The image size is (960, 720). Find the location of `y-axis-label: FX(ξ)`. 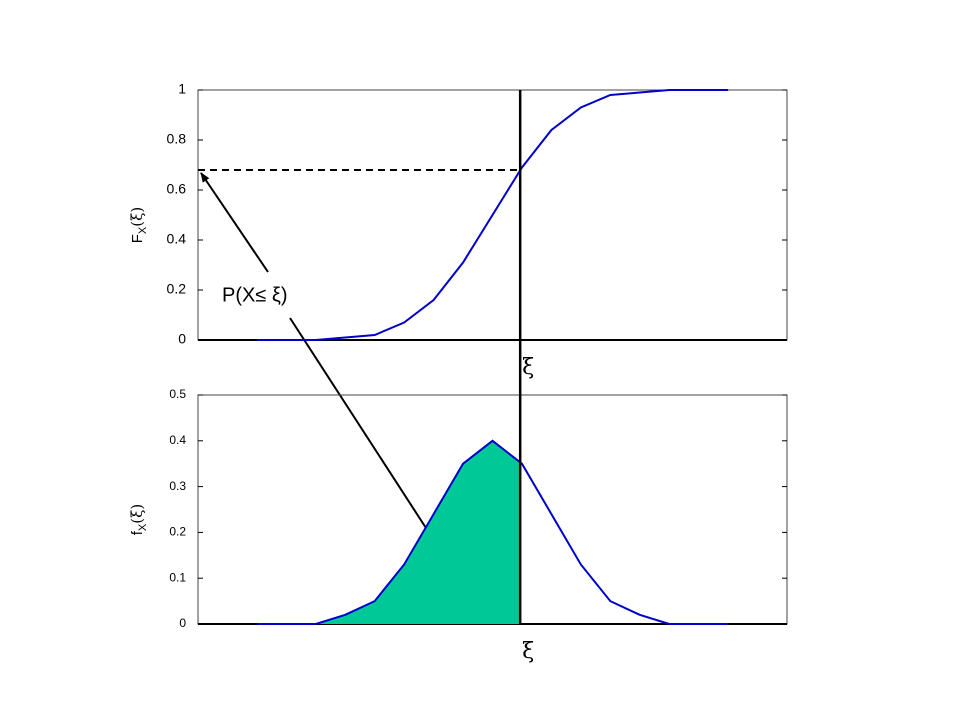

y-axis-label: FX(ξ) is located at coordinates (138, 225).